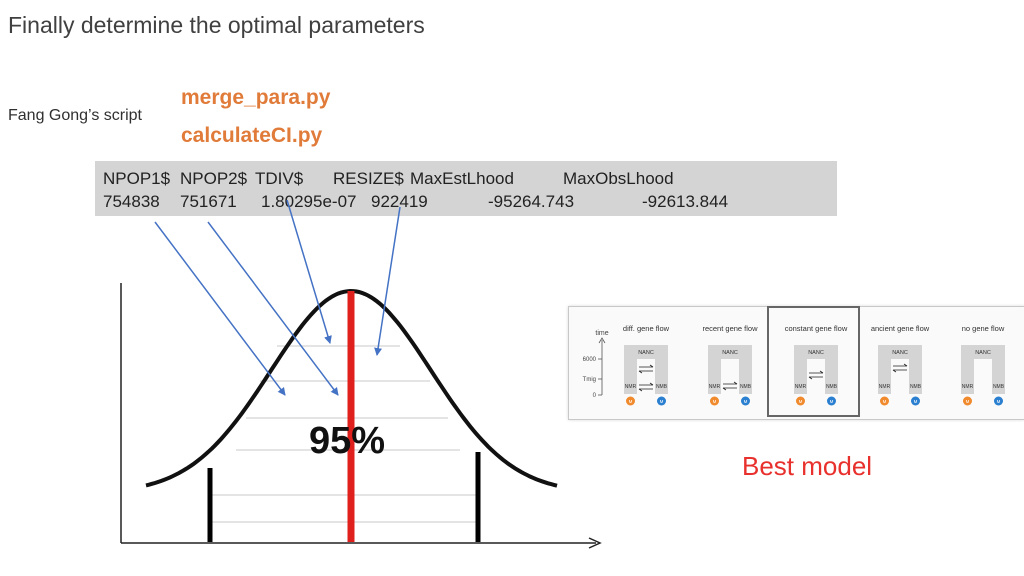 The height and width of the screenshot is (576, 1024). Describe the element at coordinates (589, 380) in the screenshot. I see `time-axis-tick: Tmig` at that location.